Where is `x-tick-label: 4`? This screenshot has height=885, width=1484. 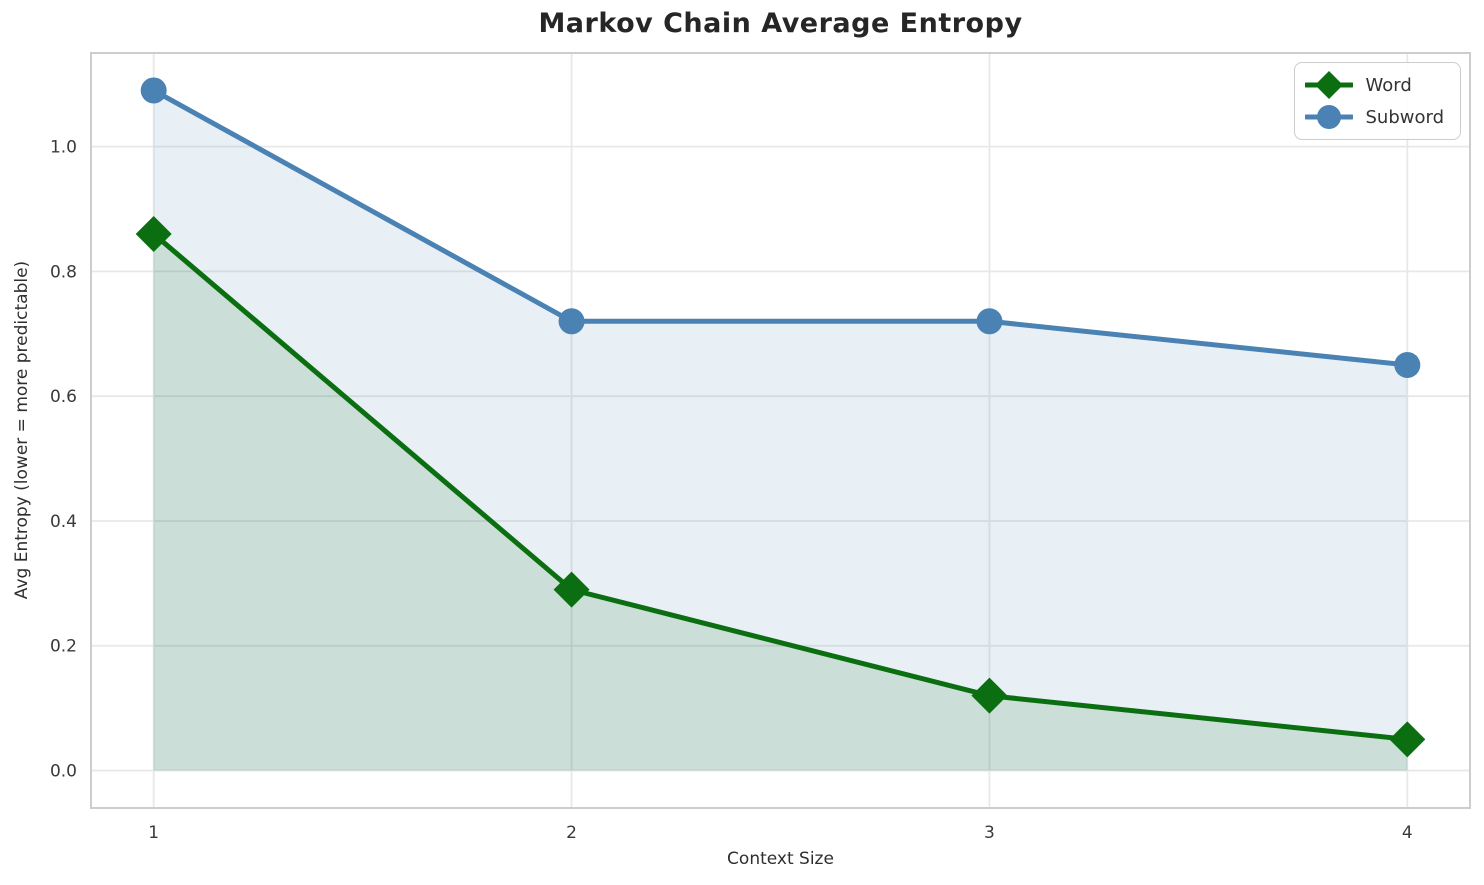 x-tick-label: 4 is located at coordinates (1407, 833).